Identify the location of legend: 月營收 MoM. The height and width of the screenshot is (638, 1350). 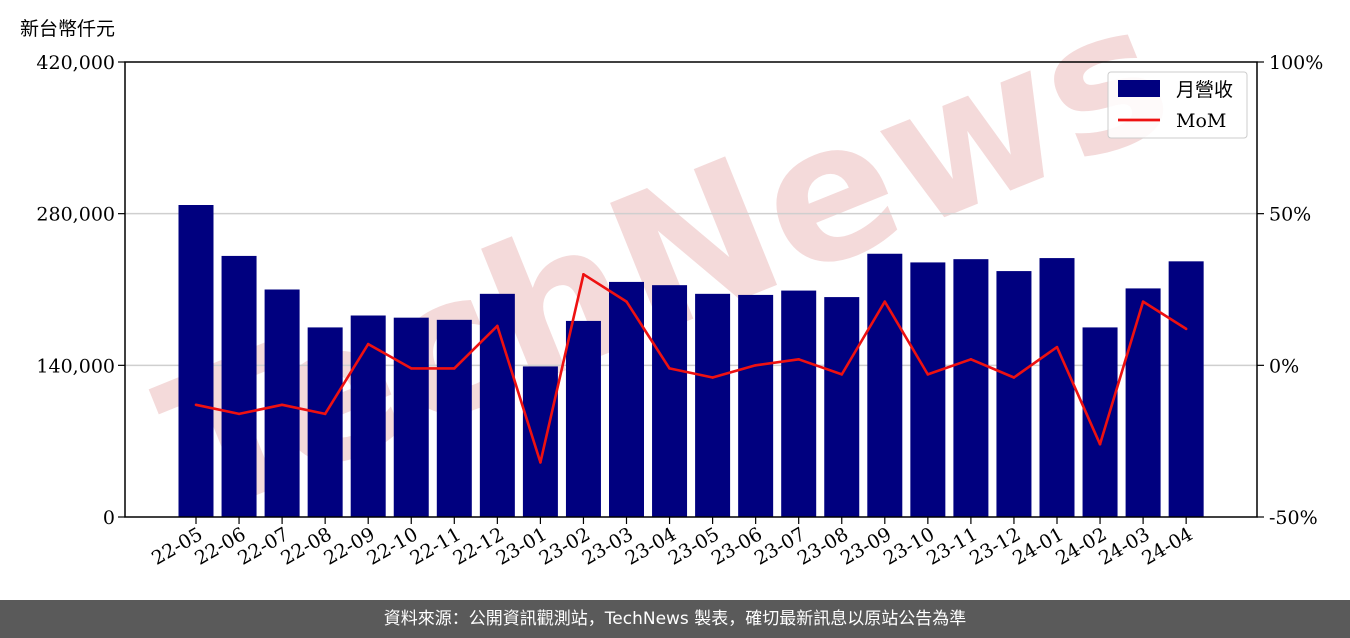
(1177, 105).